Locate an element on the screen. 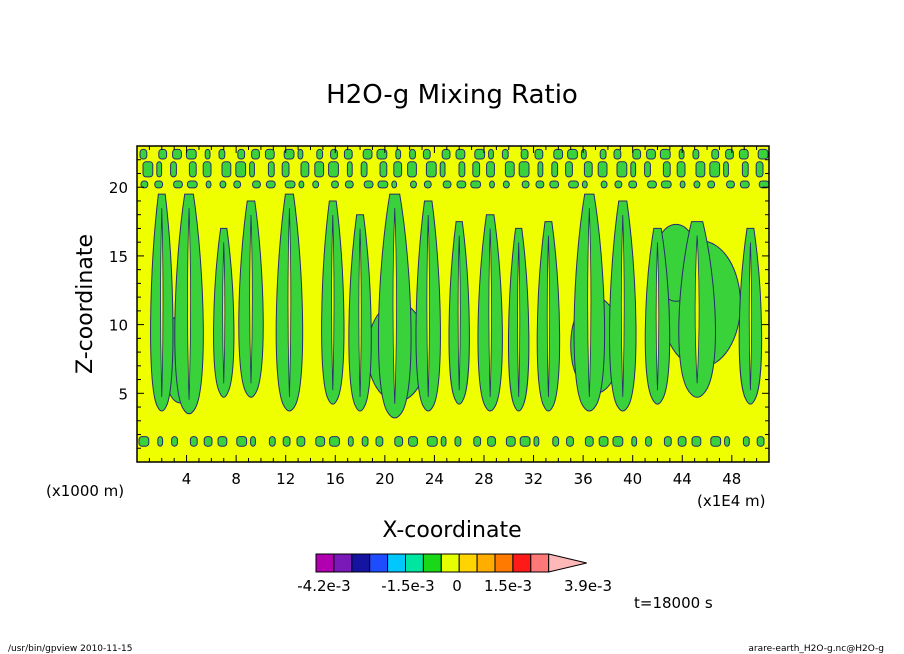 This screenshot has width=904, height=654. y-tick-label: 10 is located at coordinates (118, 326).